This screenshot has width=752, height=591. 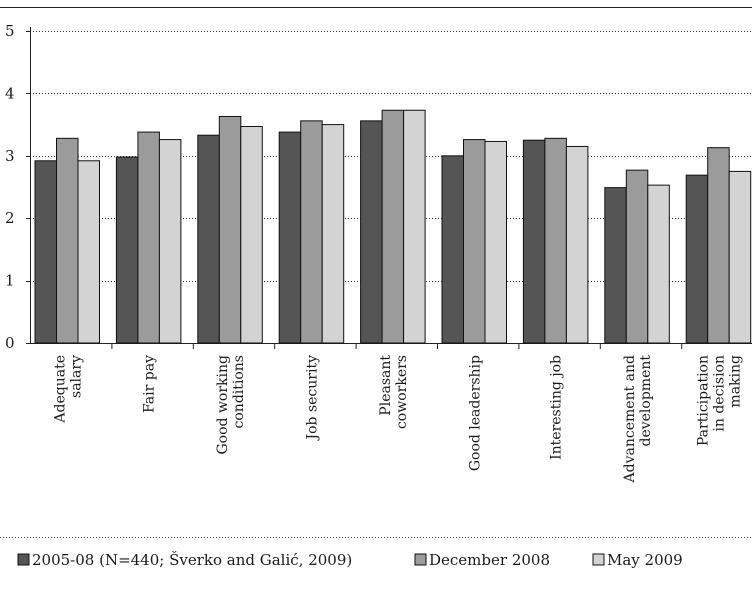 I want to click on category-label-line: Fair pay, so click(x=150, y=384).